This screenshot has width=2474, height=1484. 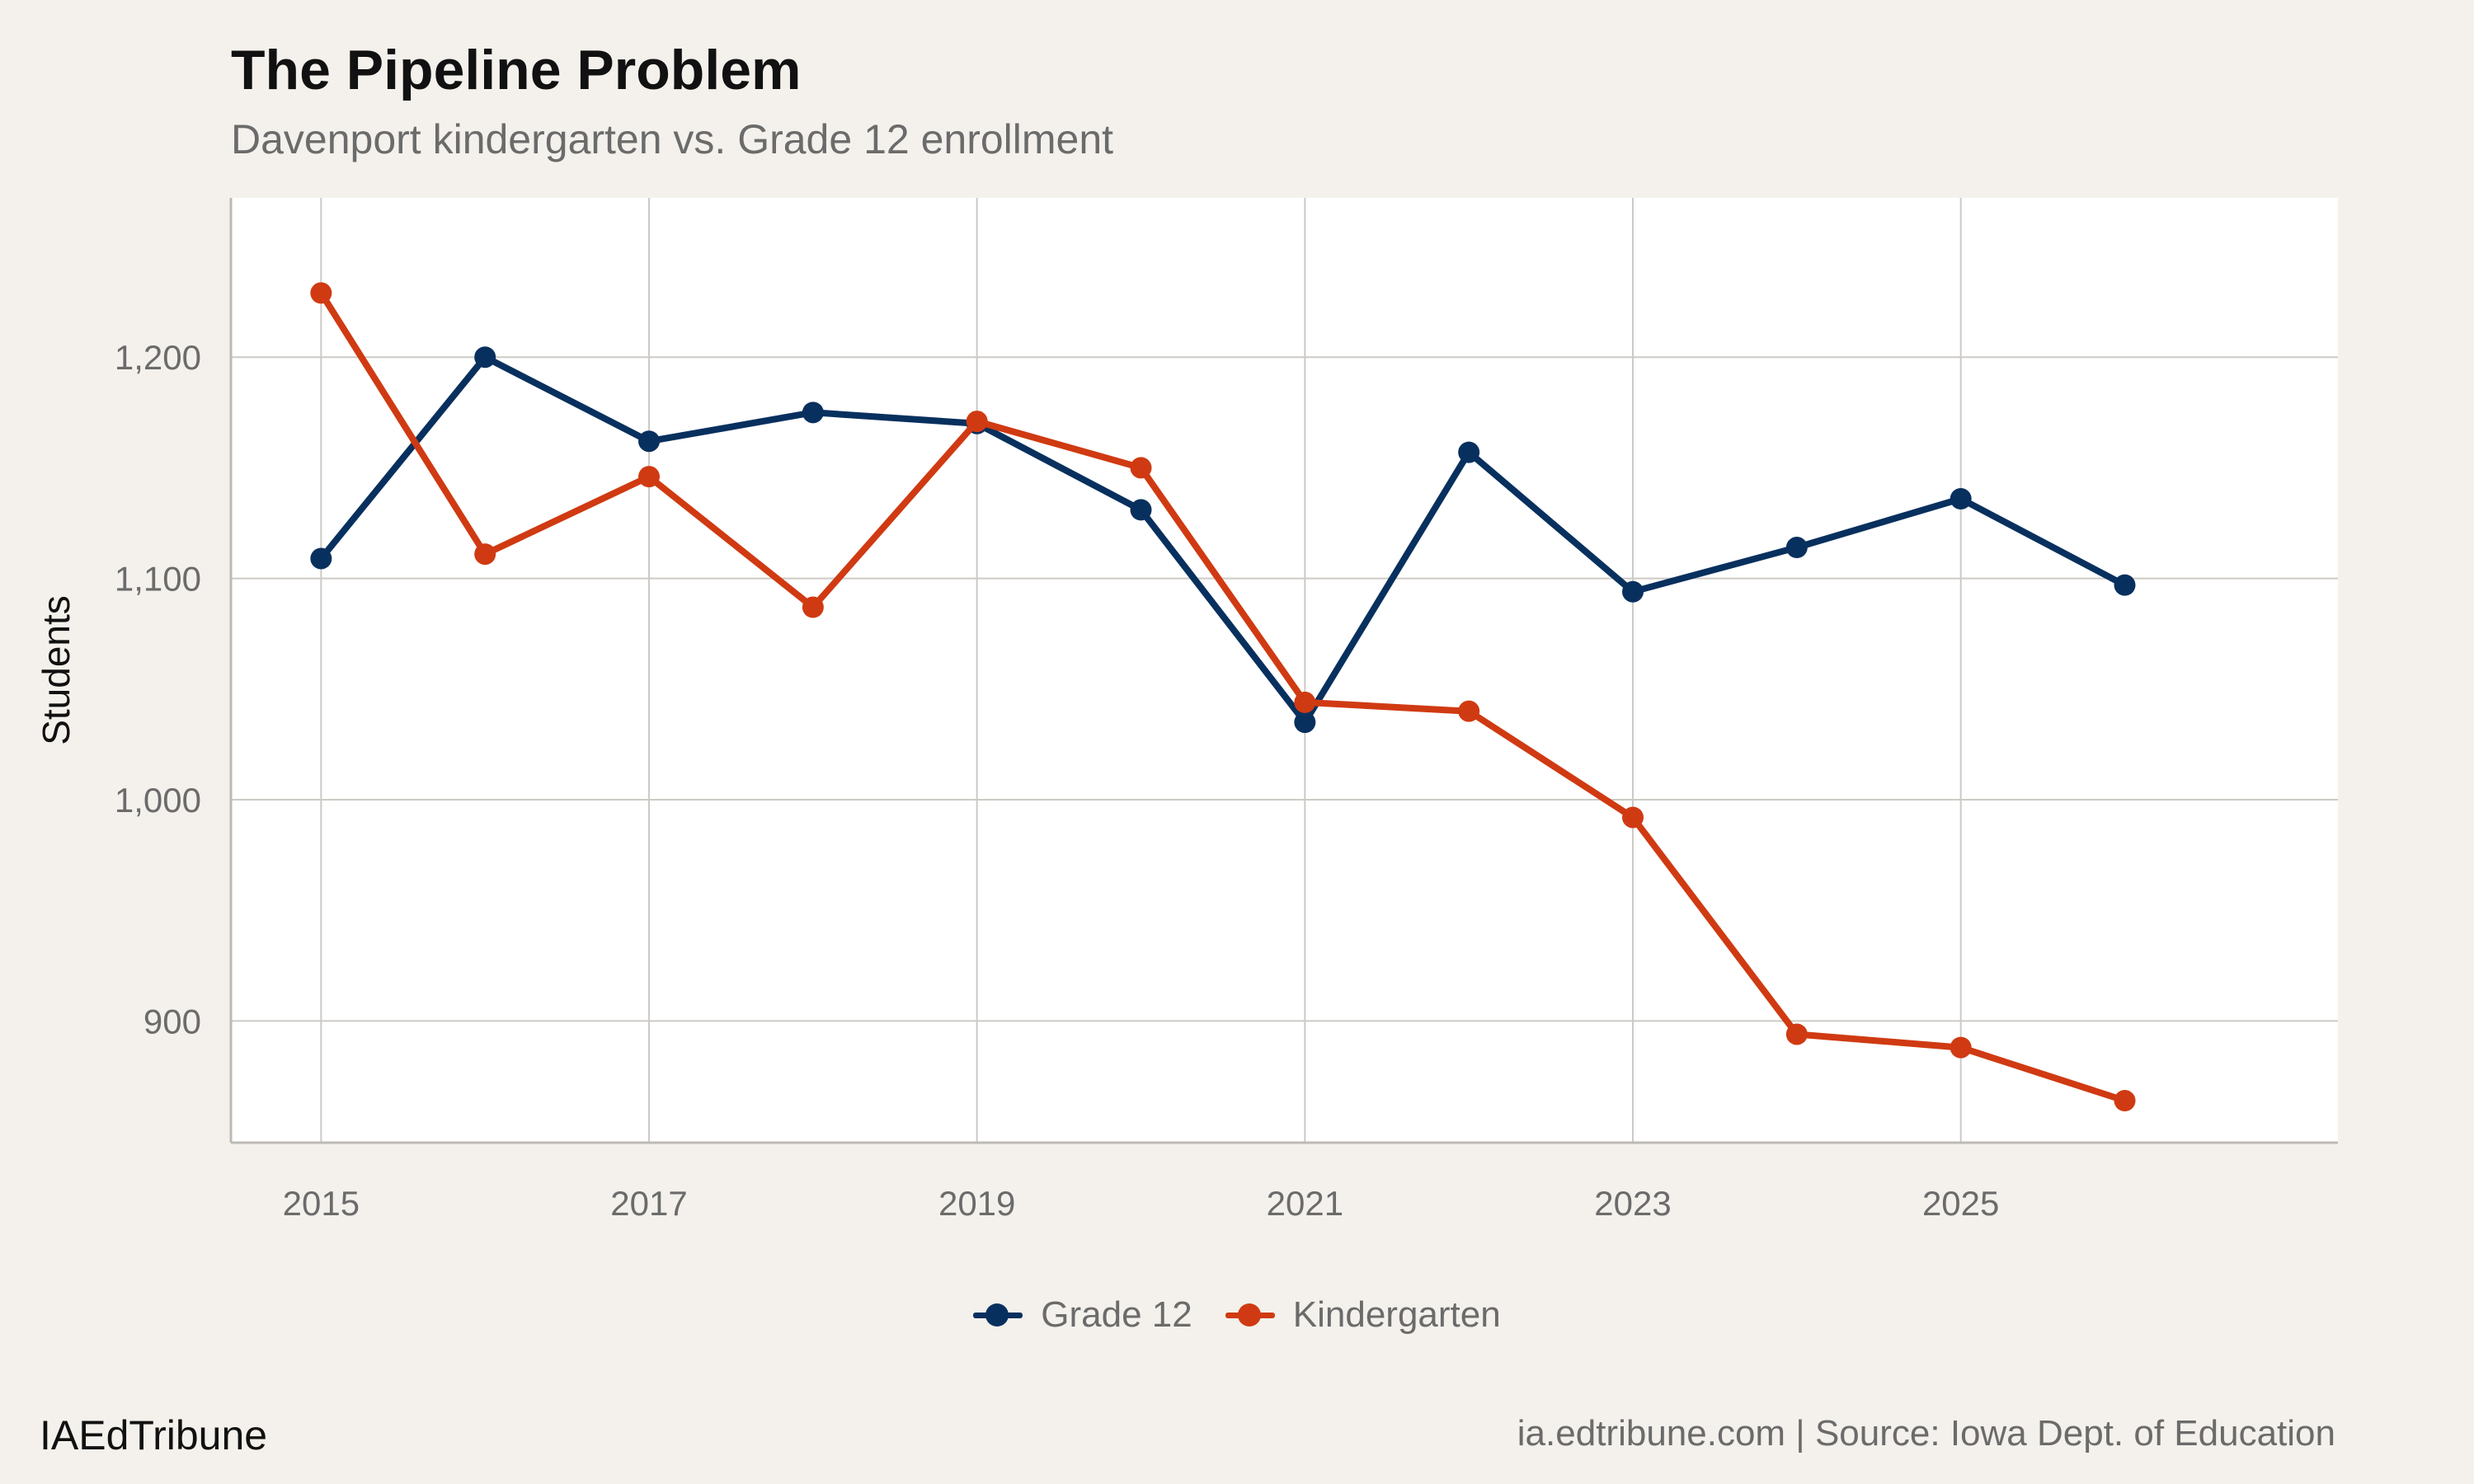 I want to click on chart-title: The Pipeline Problem, so click(x=516, y=70).